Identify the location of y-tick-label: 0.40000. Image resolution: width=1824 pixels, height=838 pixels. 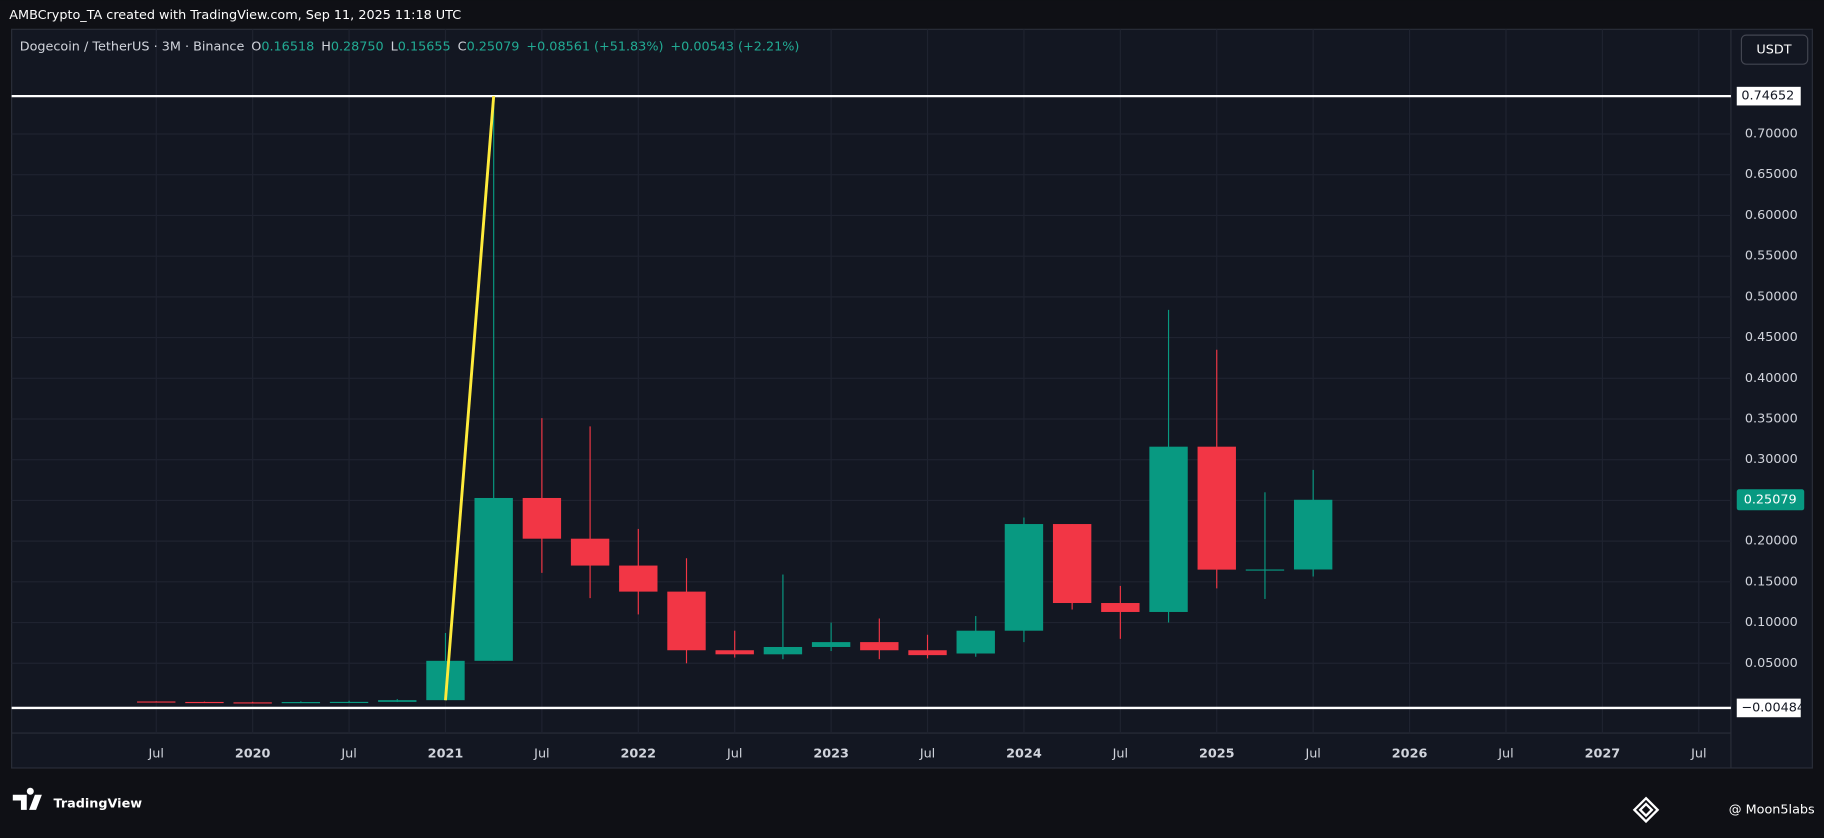
(1771, 378).